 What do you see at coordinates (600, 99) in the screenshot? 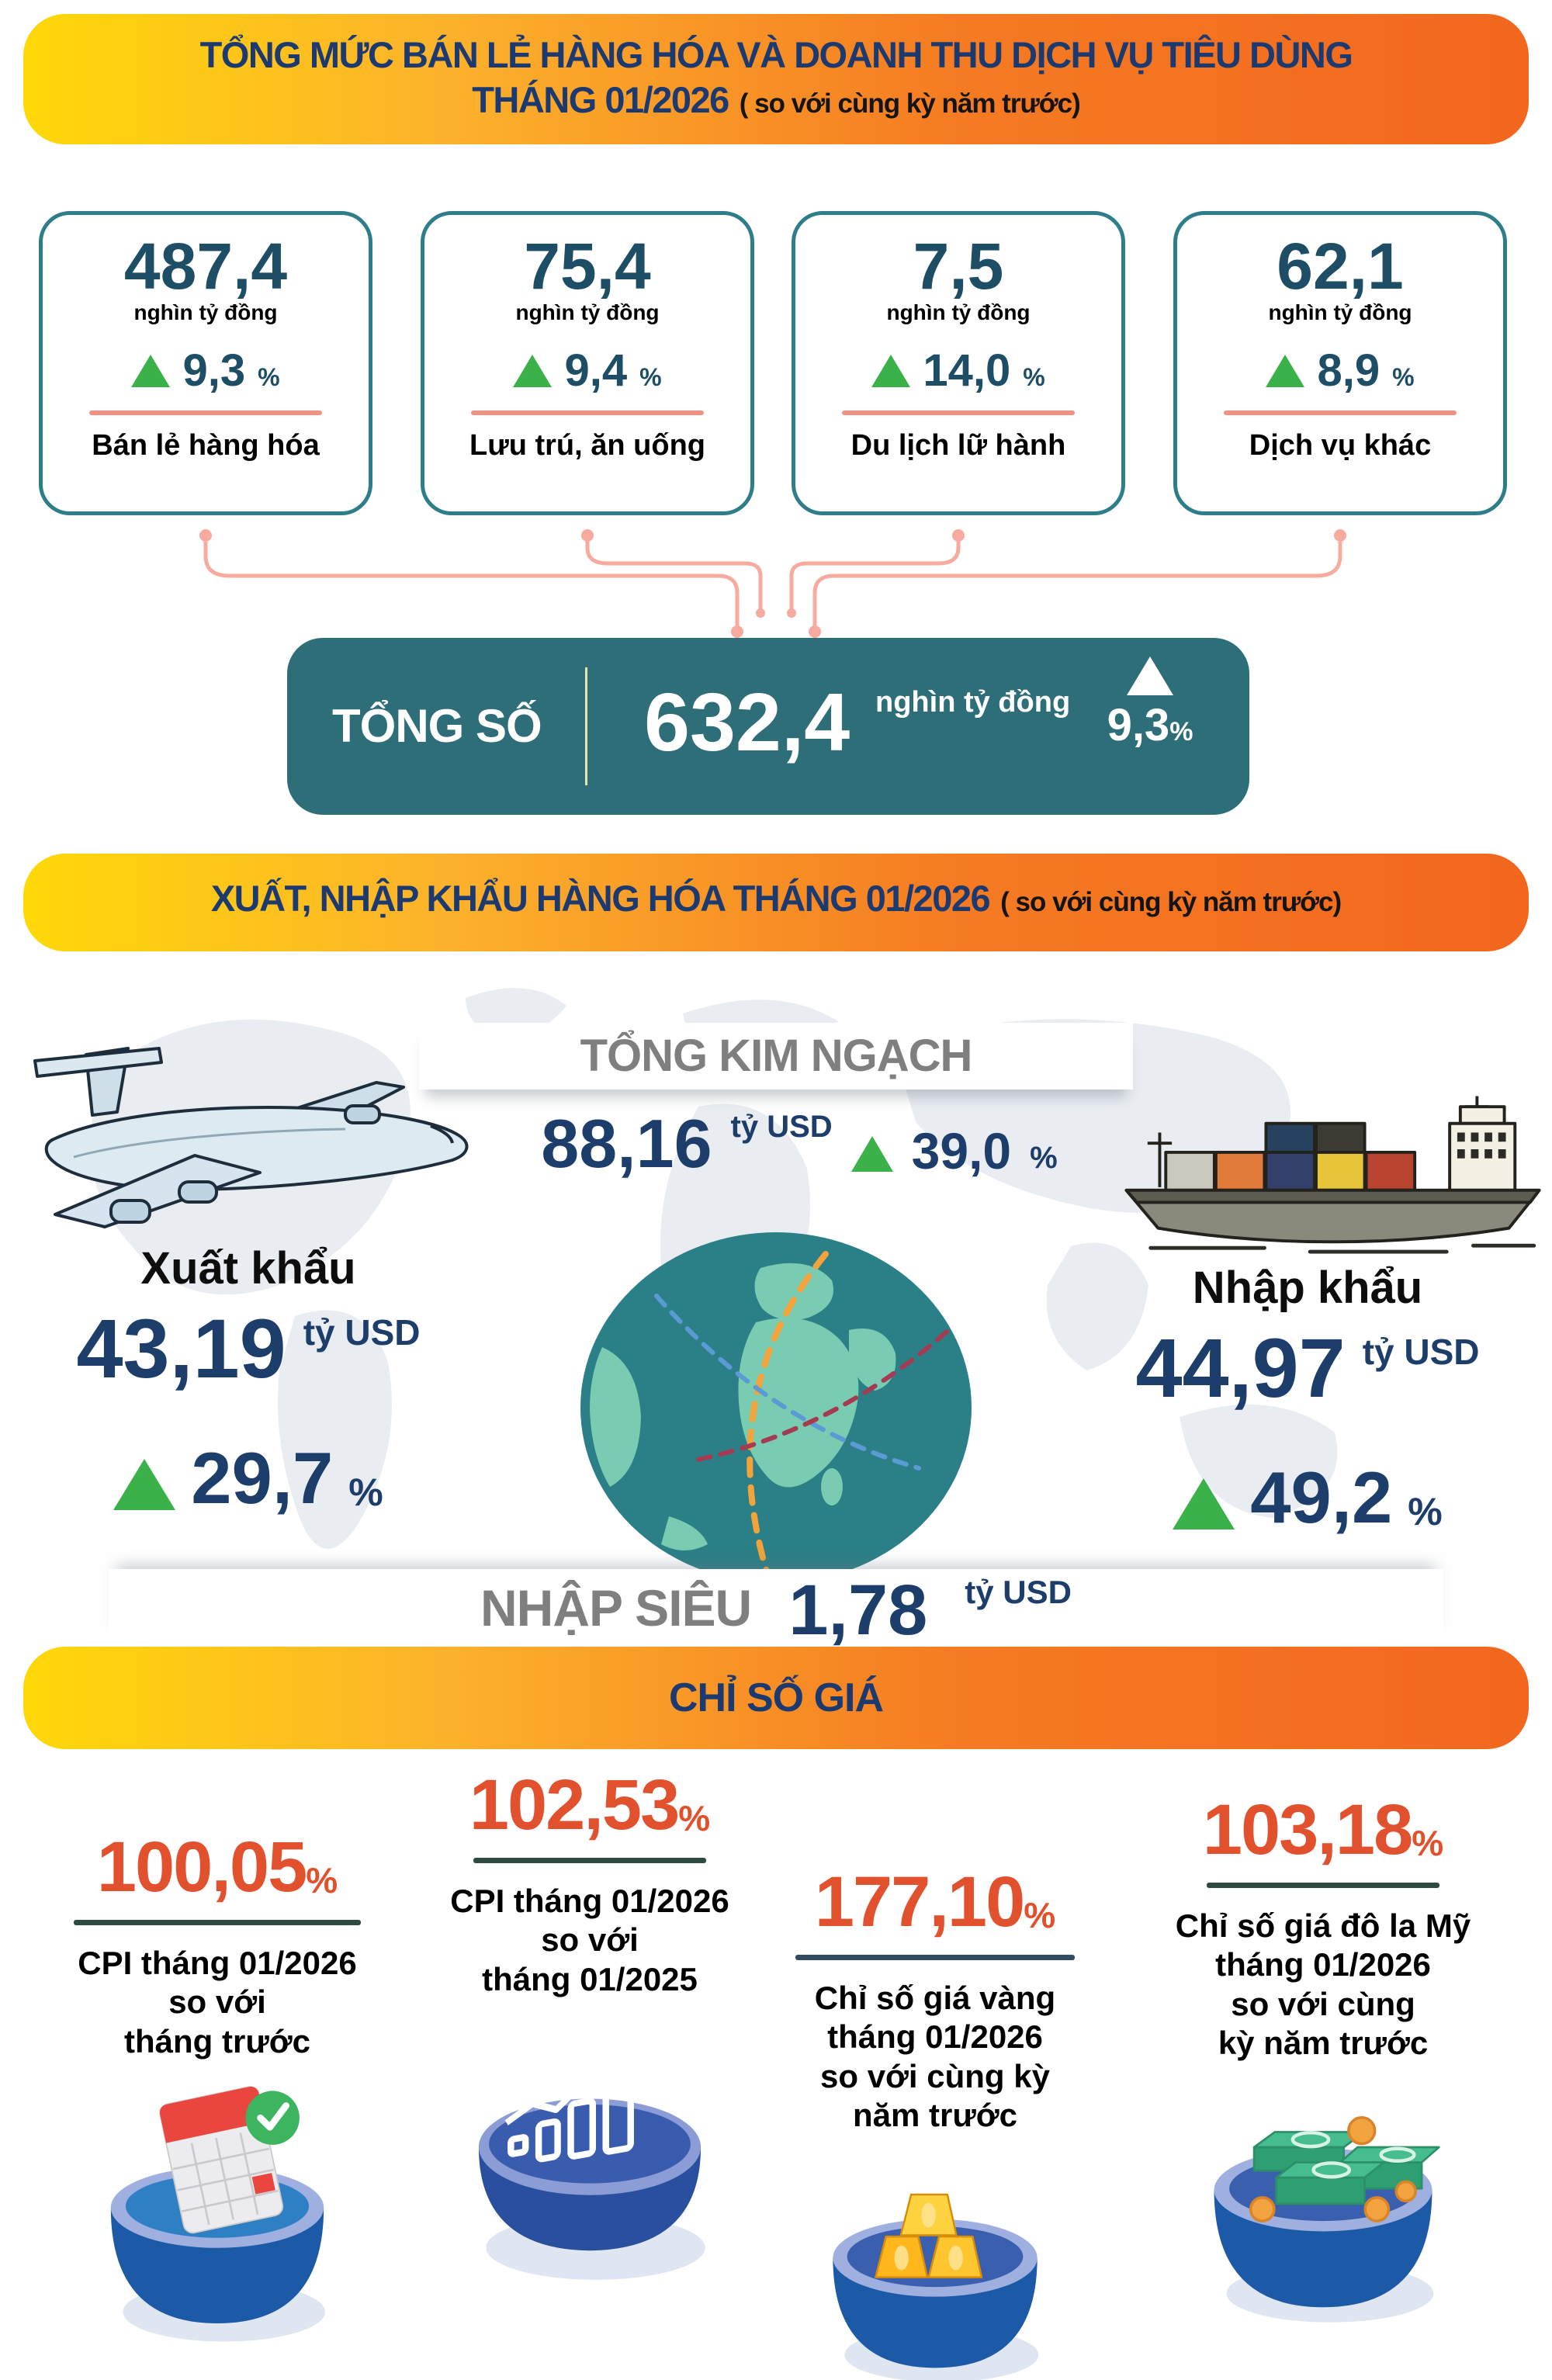
I see `retail-title-month: THÁNG 01/2026` at bounding box center [600, 99].